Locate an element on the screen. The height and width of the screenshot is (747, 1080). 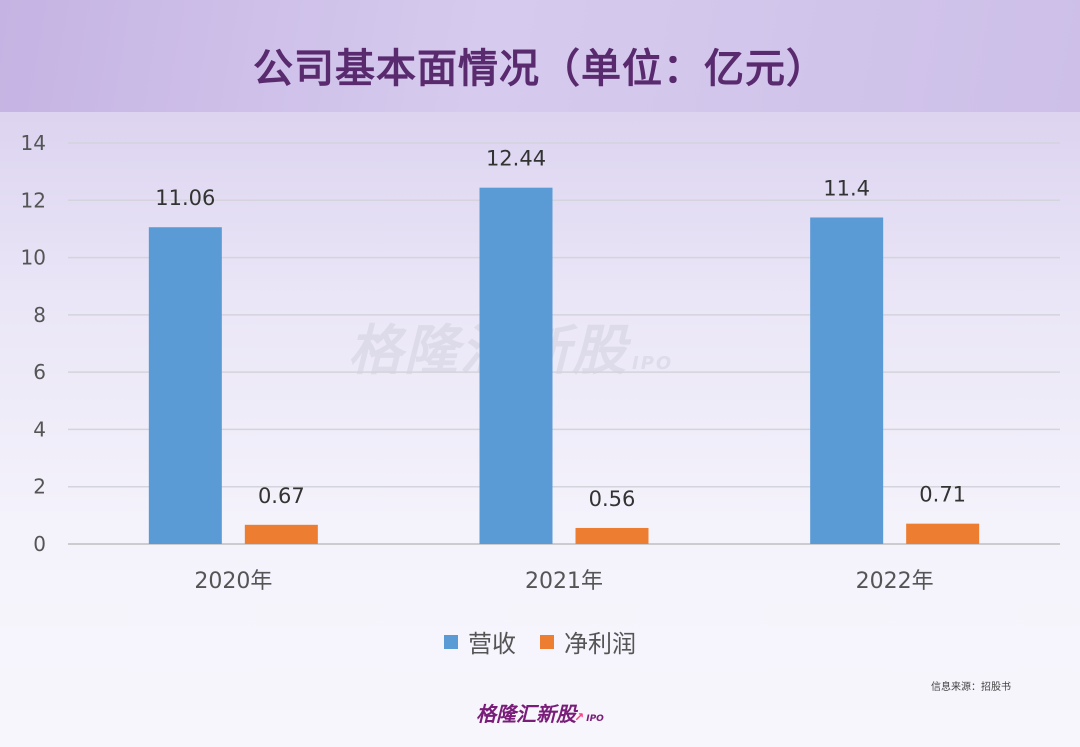
legend-item-profit: 净利润 is located at coordinates (588, 641).